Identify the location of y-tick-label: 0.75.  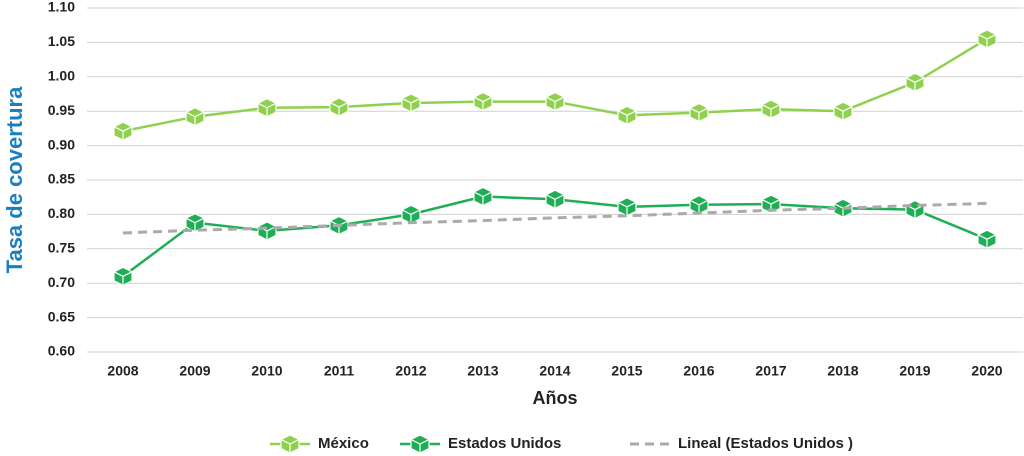
(61, 248).